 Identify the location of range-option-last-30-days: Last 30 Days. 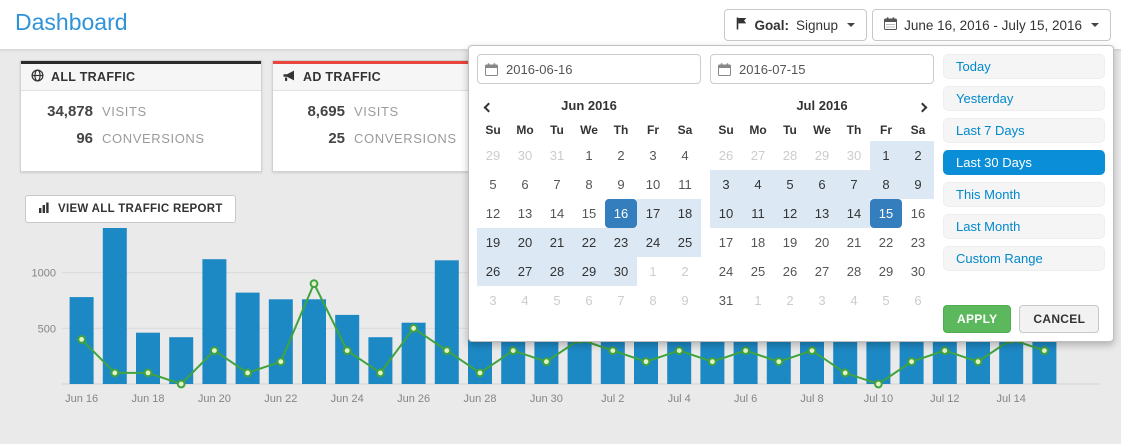
(1024, 162).